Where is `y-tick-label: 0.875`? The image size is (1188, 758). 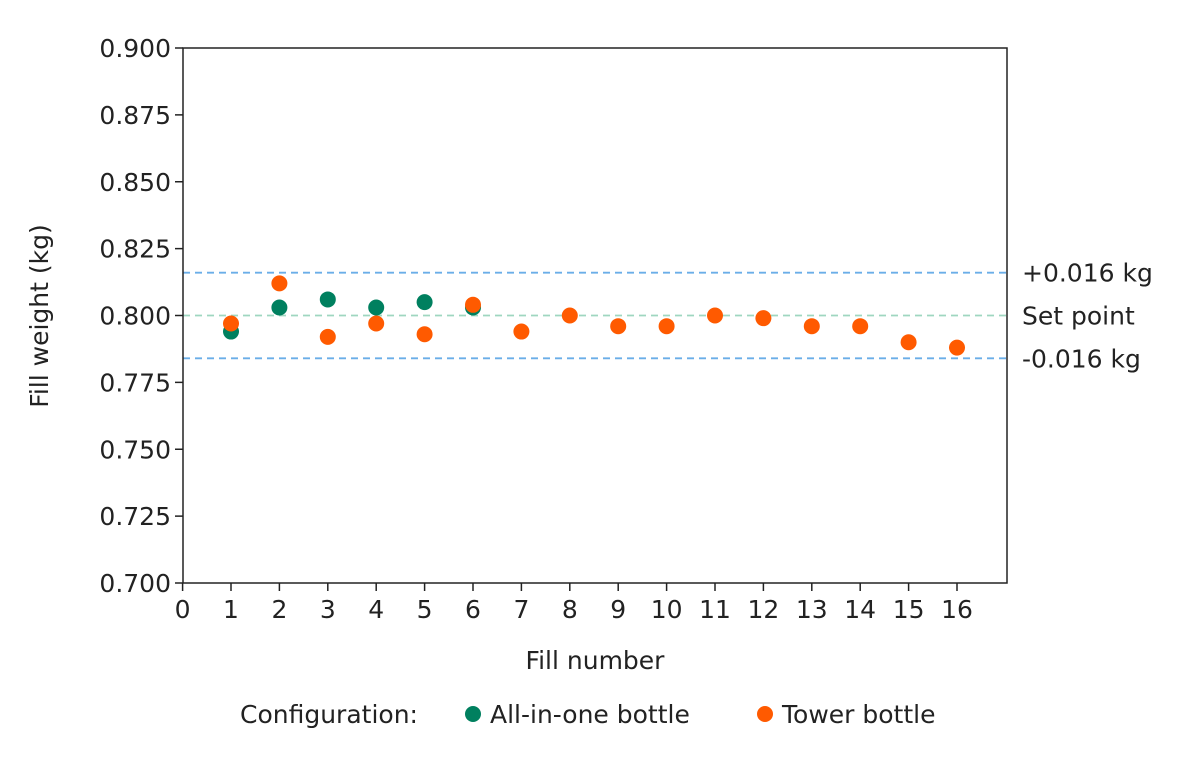 y-tick-label: 0.875 is located at coordinates (135, 115).